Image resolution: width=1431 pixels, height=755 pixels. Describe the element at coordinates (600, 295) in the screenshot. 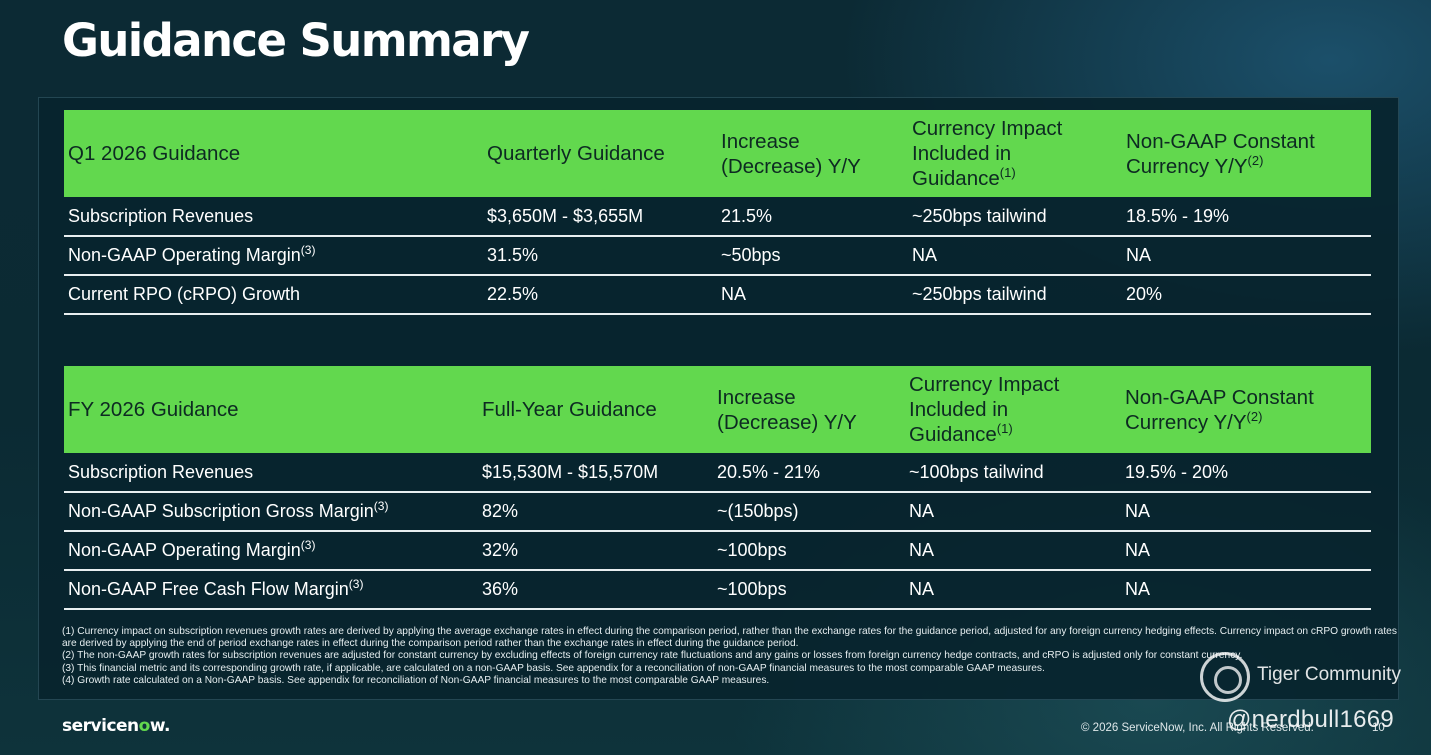

I see `value-cell: 22.5%` at that location.